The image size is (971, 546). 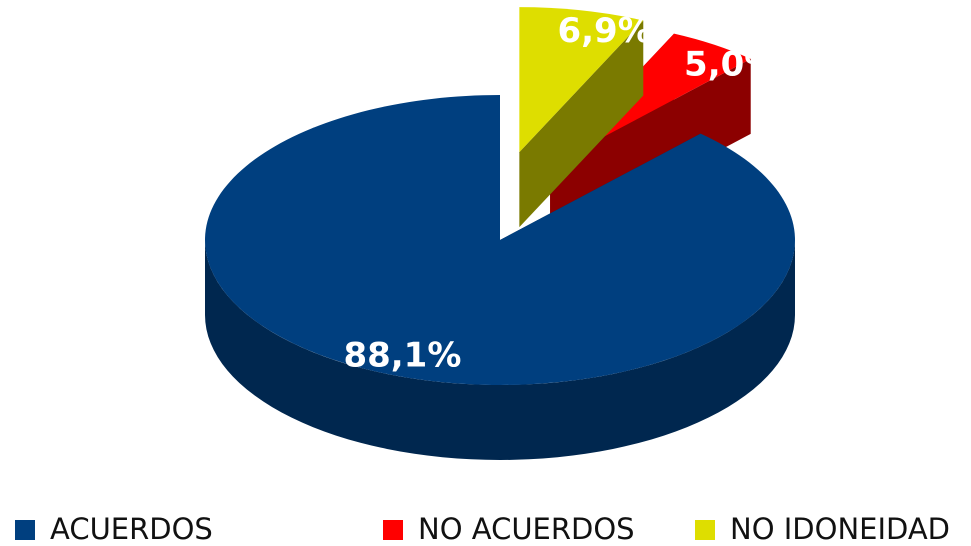 What do you see at coordinates (731, 64) in the screenshot?
I see `data-label: 5,0%` at bounding box center [731, 64].